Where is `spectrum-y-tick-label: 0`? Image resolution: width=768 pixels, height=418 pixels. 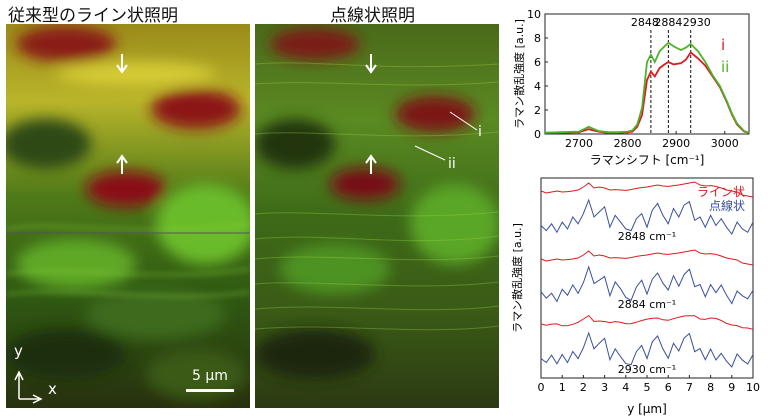
spectrum-y-tick-label: 0 is located at coordinates (537, 134).